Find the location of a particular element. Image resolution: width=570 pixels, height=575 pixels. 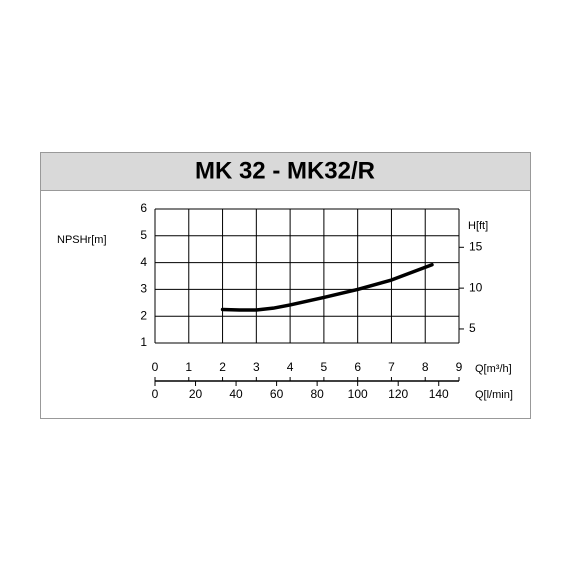

y-axis-label: NPSHr[m] is located at coordinates (82, 240).